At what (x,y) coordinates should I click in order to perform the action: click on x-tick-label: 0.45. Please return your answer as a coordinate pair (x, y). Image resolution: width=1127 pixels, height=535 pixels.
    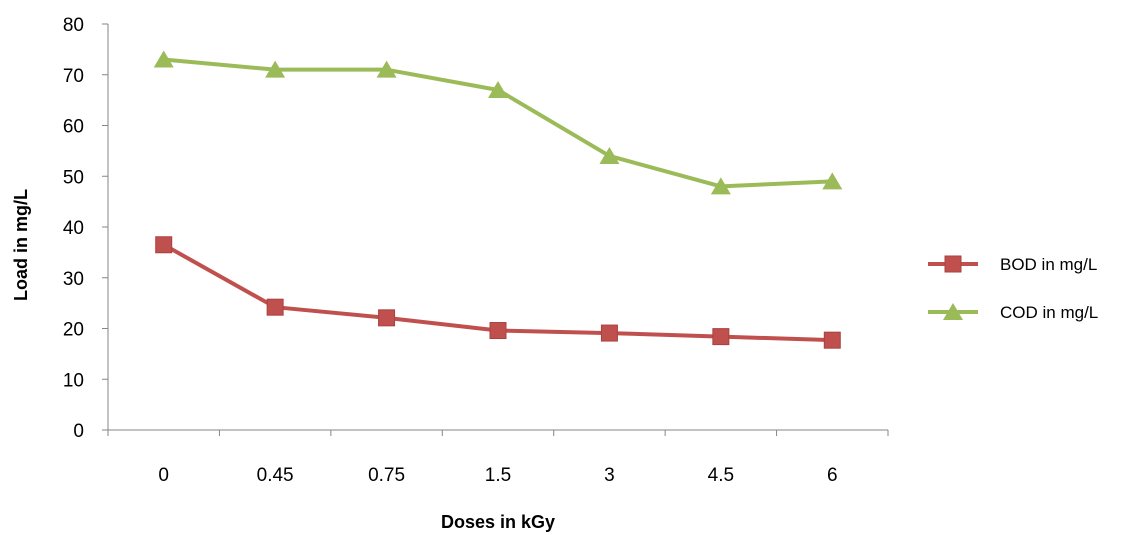
    Looking at the image, I should click on (275, 475).